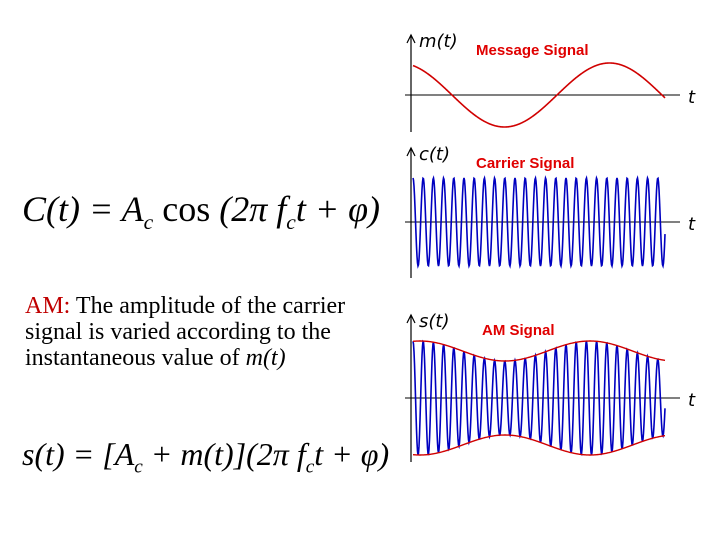 This screenshot has width=720, height=540. I want to click on plot-title: AM Signal, so click(518, 330).